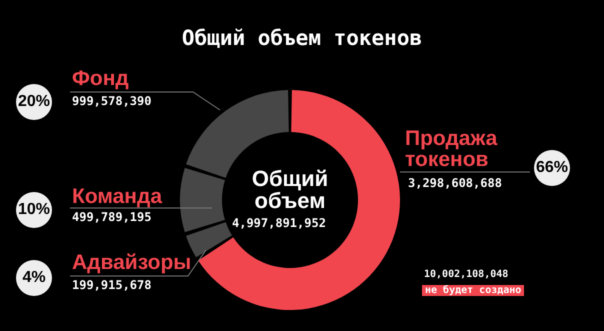 The height and width of the screenshot is (331, 604). Describe the element at coordinates (100, 78) in the screenshot. I see `slice-label: Фонд` at that location.